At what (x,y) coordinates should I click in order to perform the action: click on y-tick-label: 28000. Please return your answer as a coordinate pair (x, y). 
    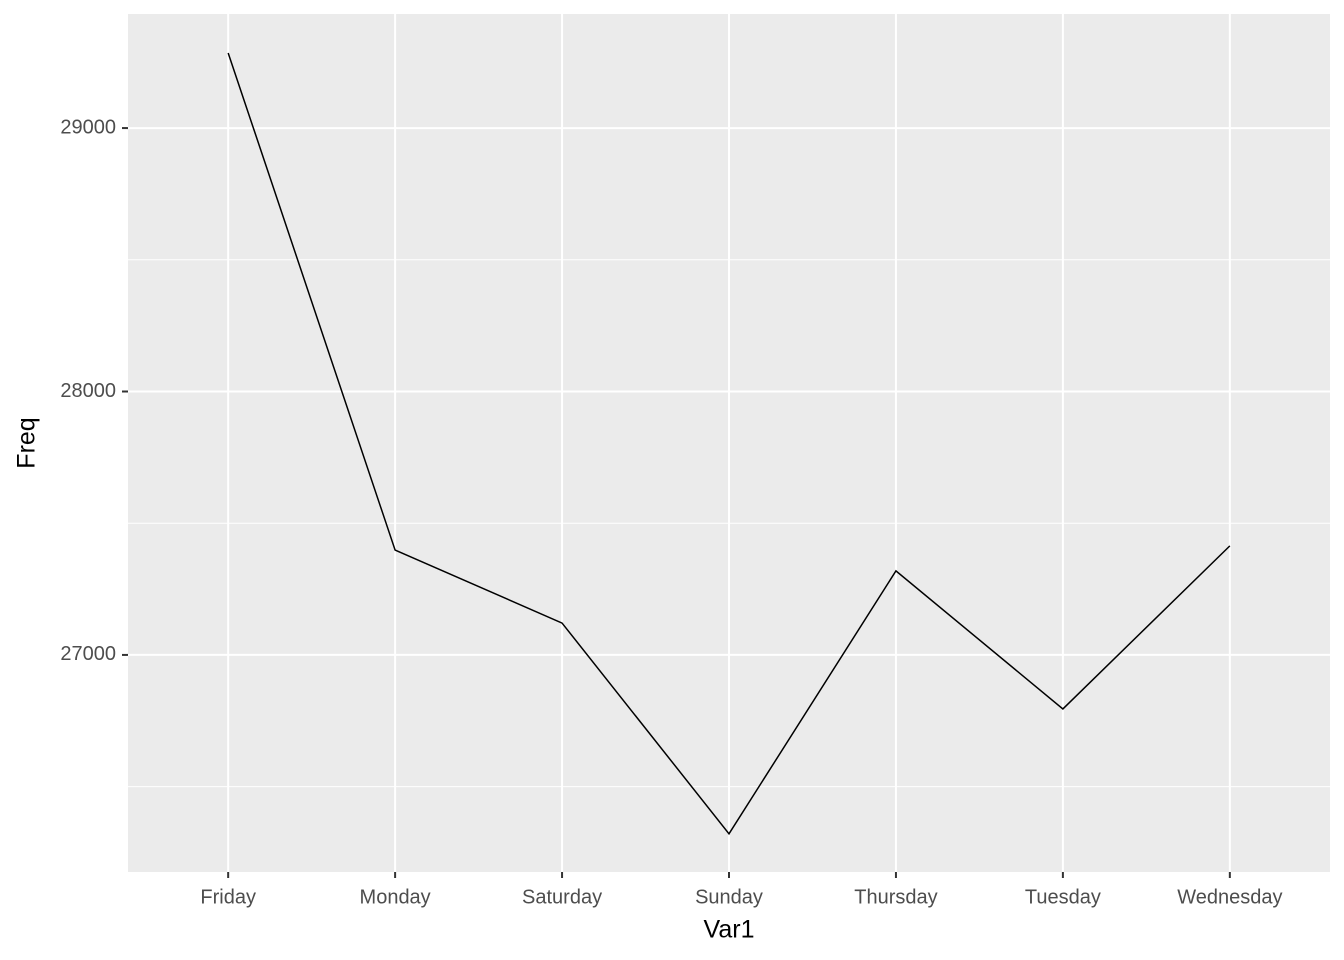
    Looking at the image, I should click on (88, 391).